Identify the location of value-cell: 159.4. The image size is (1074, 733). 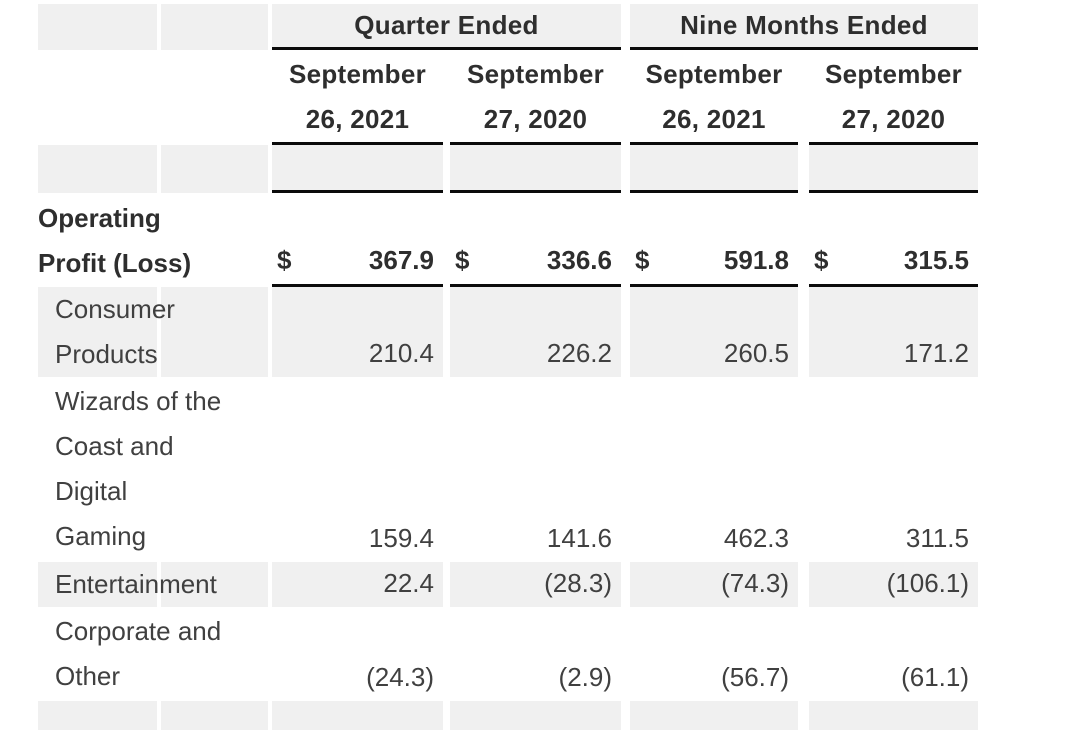
(401, 538).